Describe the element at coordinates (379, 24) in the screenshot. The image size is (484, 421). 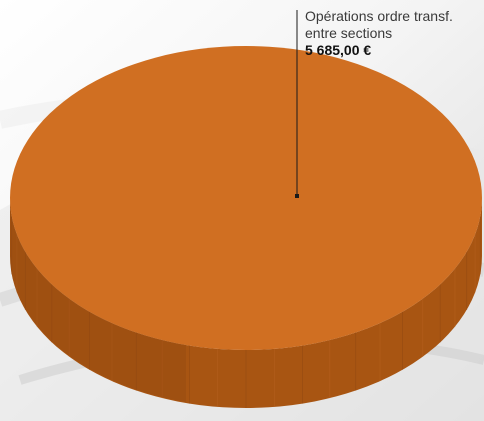
I see `slice-label: Opérations ordre transf. entre sections` at that location.